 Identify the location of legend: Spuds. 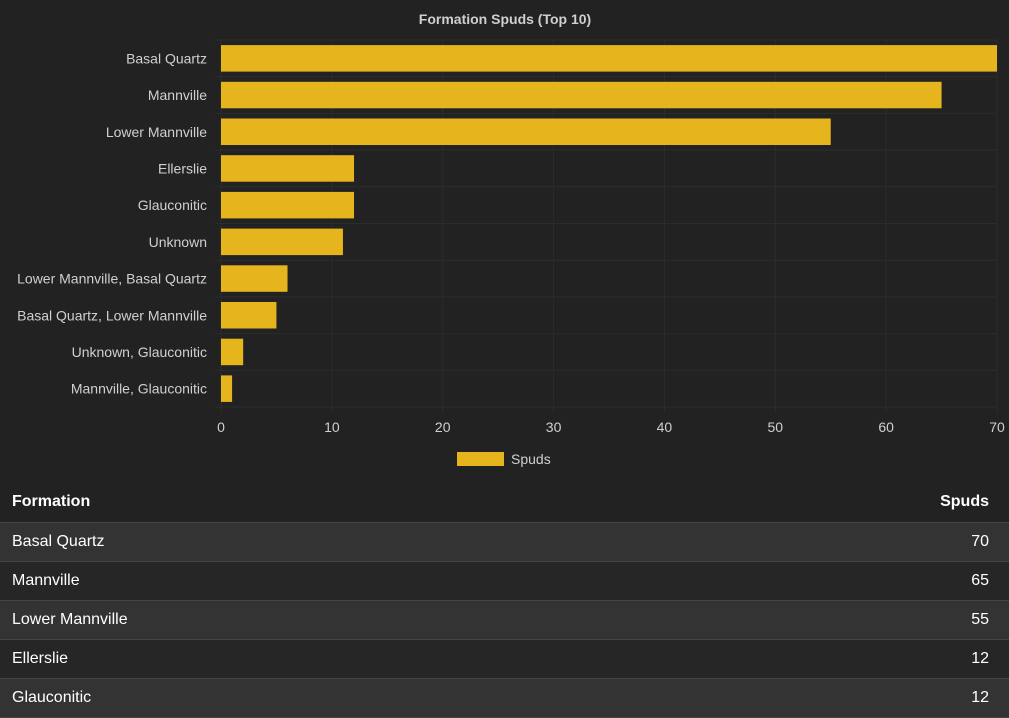
(504, 459).